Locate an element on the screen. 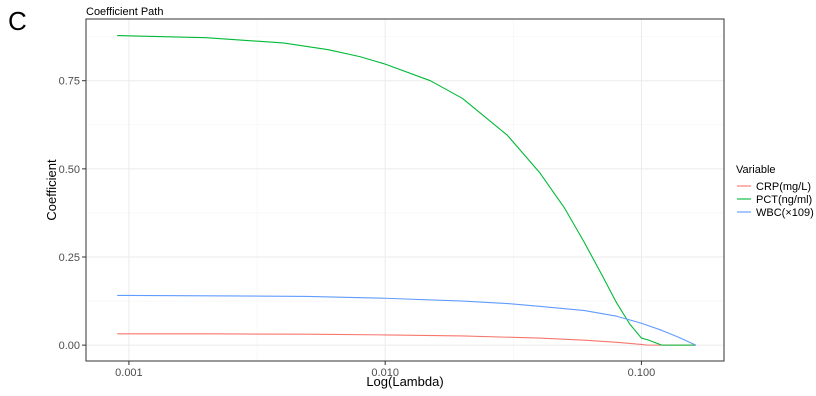 This screenshot has width=816, height=396. x-tick-label: 0.100 is located at coordinates (642, 373).